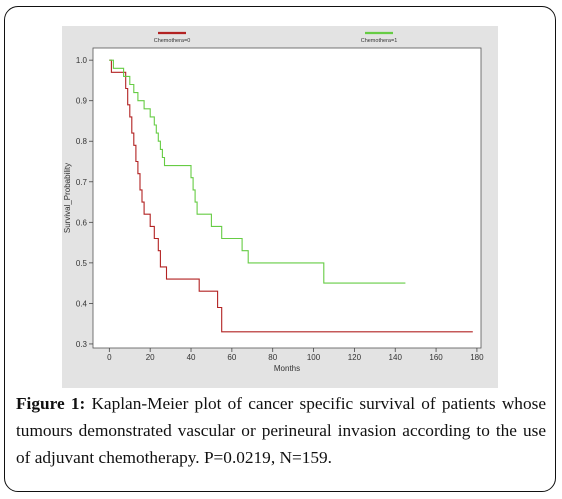 Image resolution: width=562 pixels, height=499 pixels. I want to click on x-tick-label: 20, so click(150, 357).